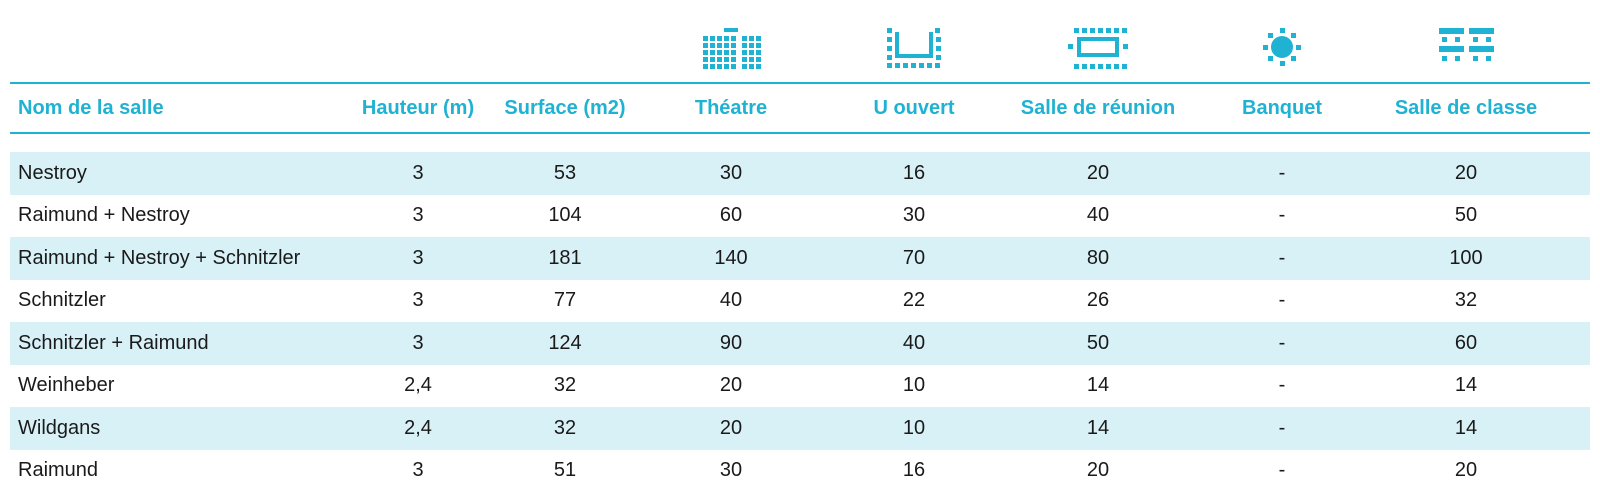  Describe the element at coordinates (565, 300) in the screenshot. I see `cell-surface: 77` at that location.